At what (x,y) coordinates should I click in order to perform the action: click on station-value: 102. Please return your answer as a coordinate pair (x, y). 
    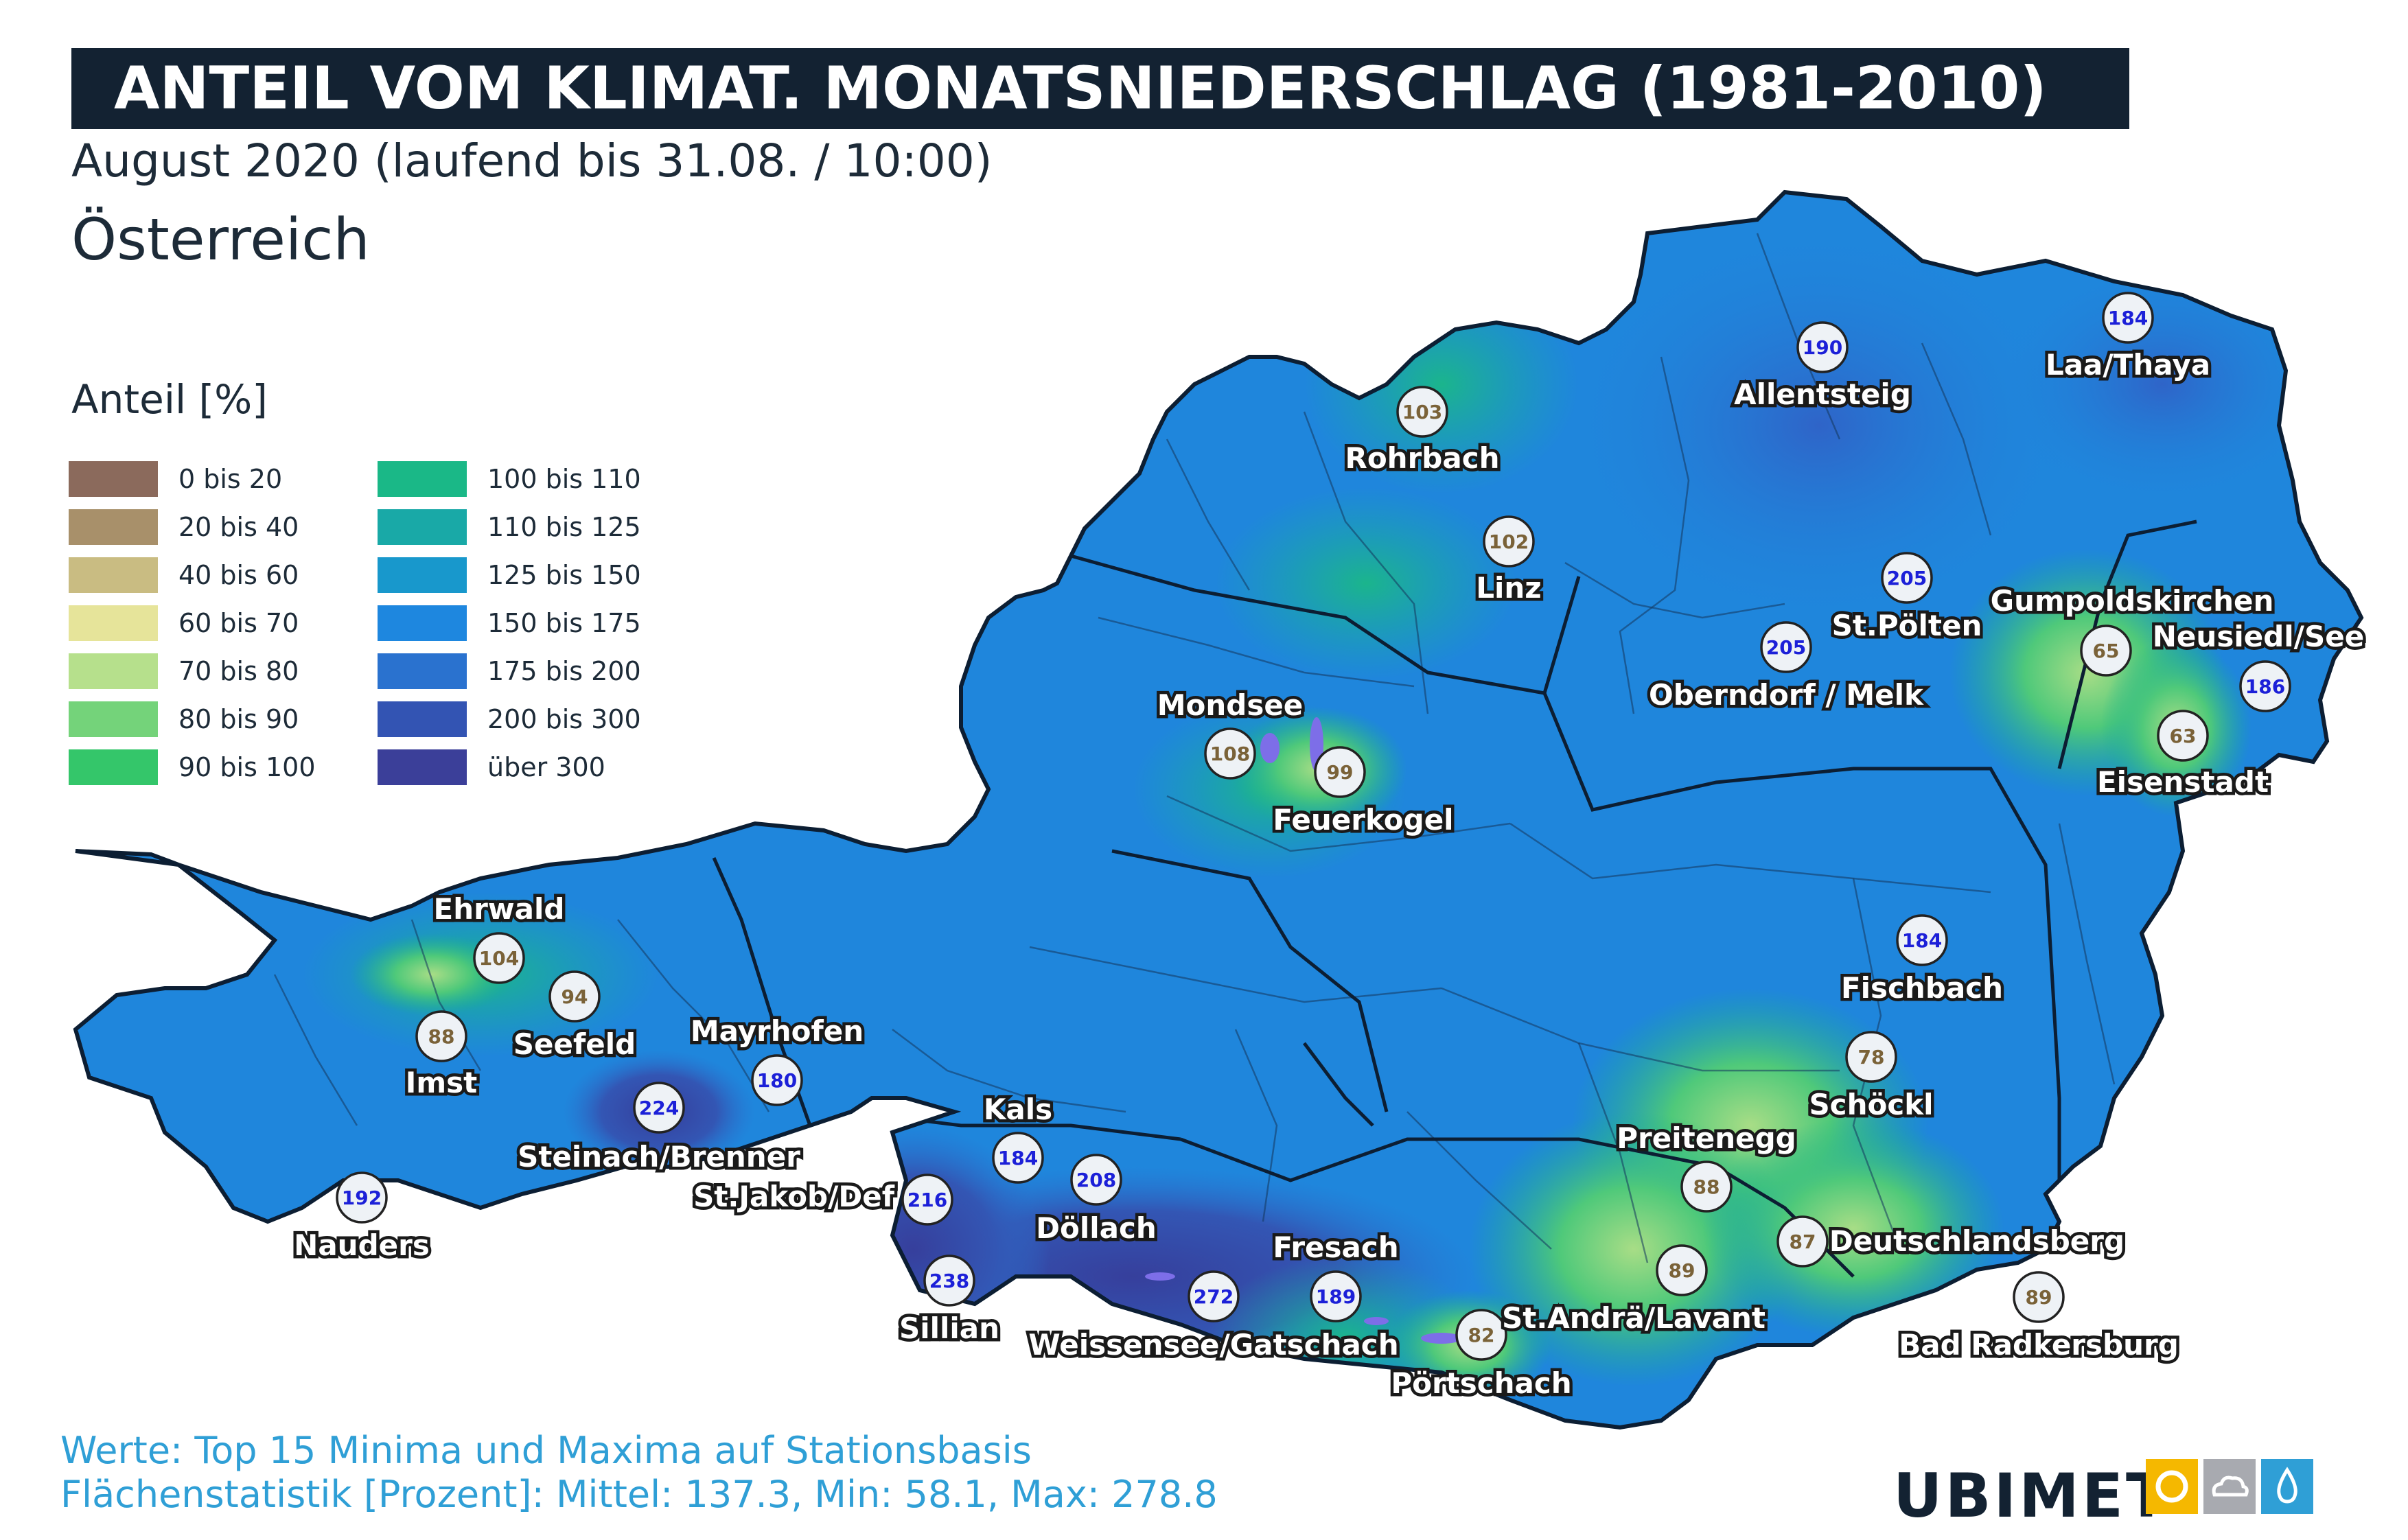
    Looking at the image, I should click on (1509, 541).